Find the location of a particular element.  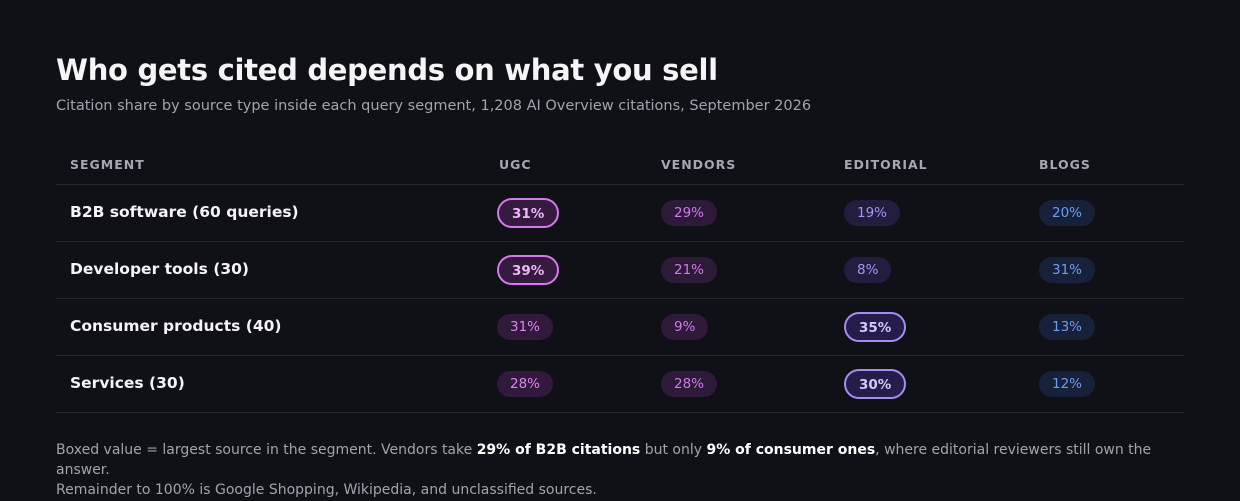

ugc-share-pill-boxed: 31% is located at coordinates (528, 213).